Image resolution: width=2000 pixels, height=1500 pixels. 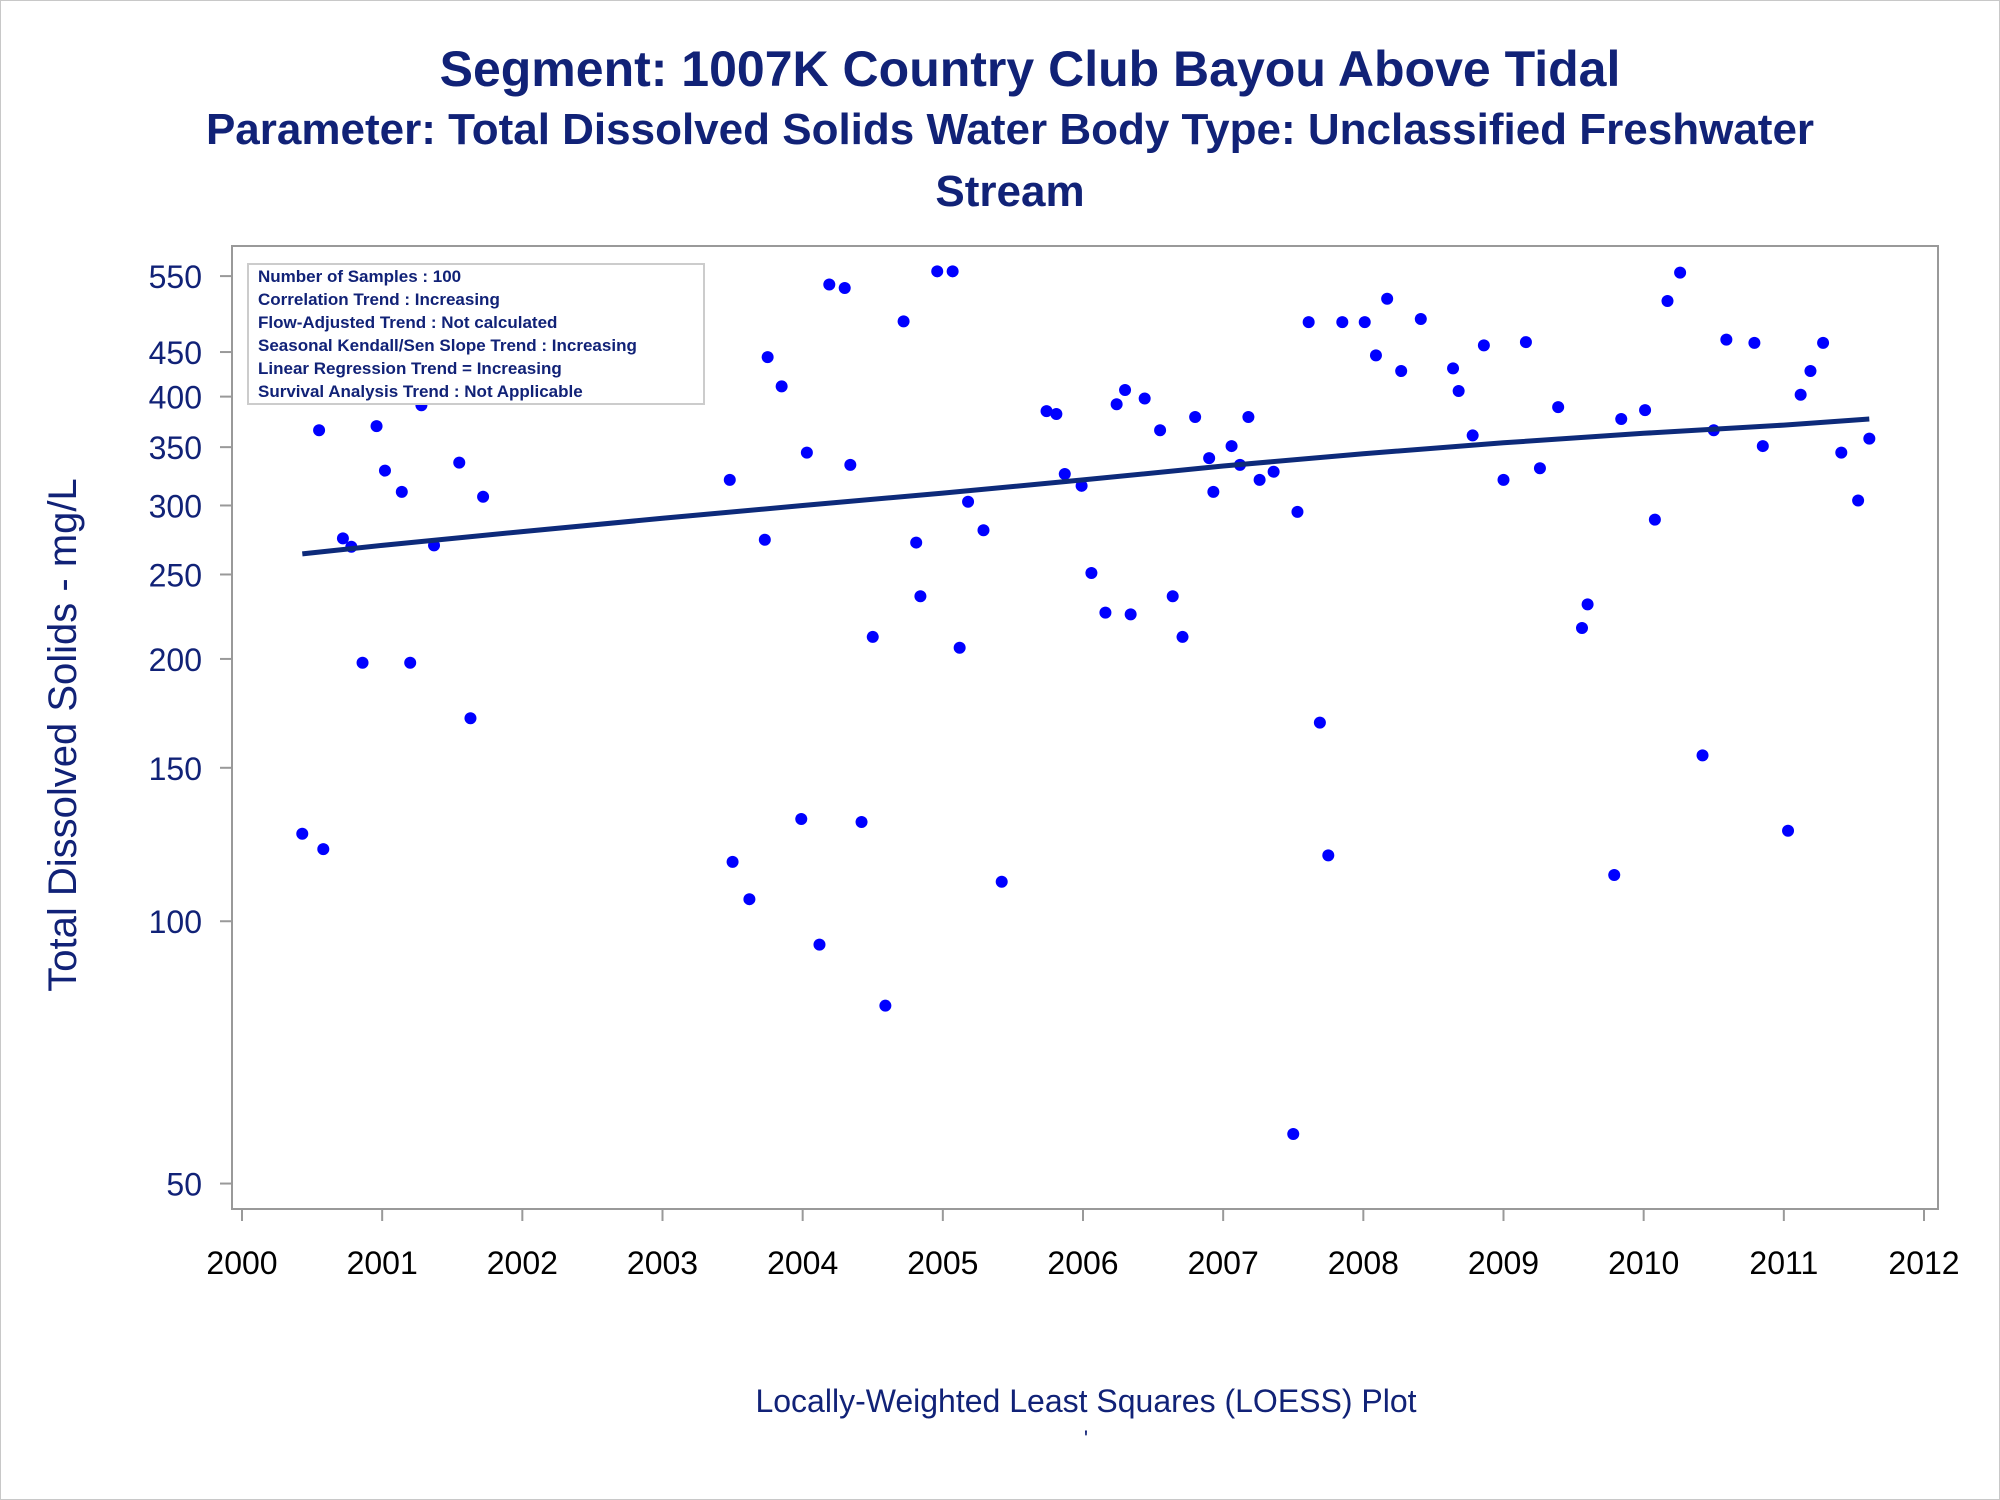 I want to click on x-tick-label: 2000, so click(x=241, y=1263).